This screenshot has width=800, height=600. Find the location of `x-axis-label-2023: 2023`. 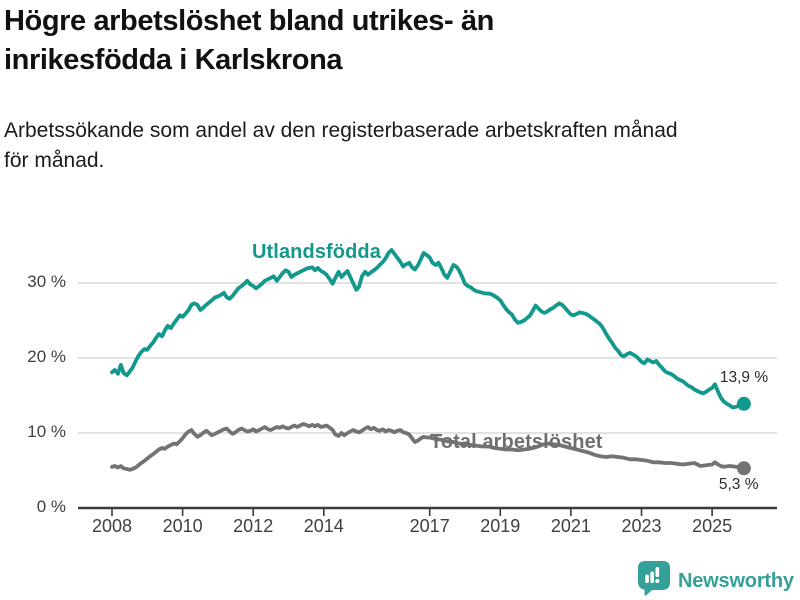

x-axis-label-2023: 2023 is located at coordinates (641, 526).